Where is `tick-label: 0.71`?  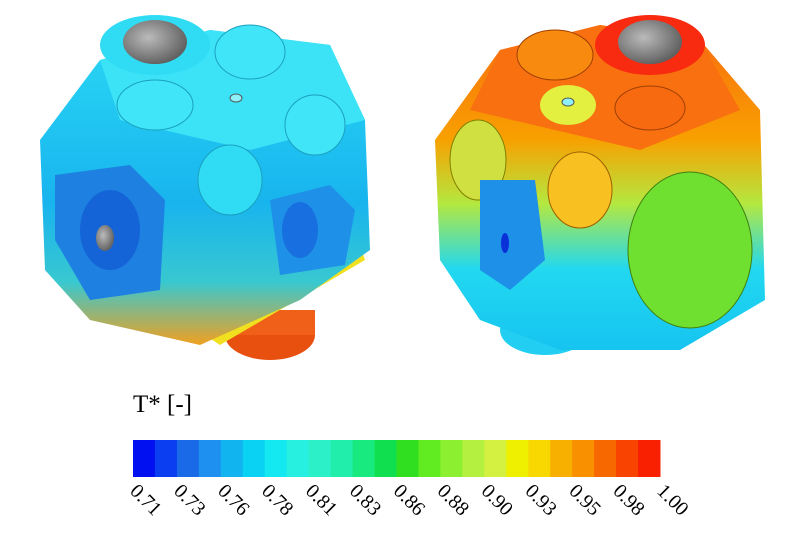
tick-label: 0.71 is located at coordinates (145, 500).